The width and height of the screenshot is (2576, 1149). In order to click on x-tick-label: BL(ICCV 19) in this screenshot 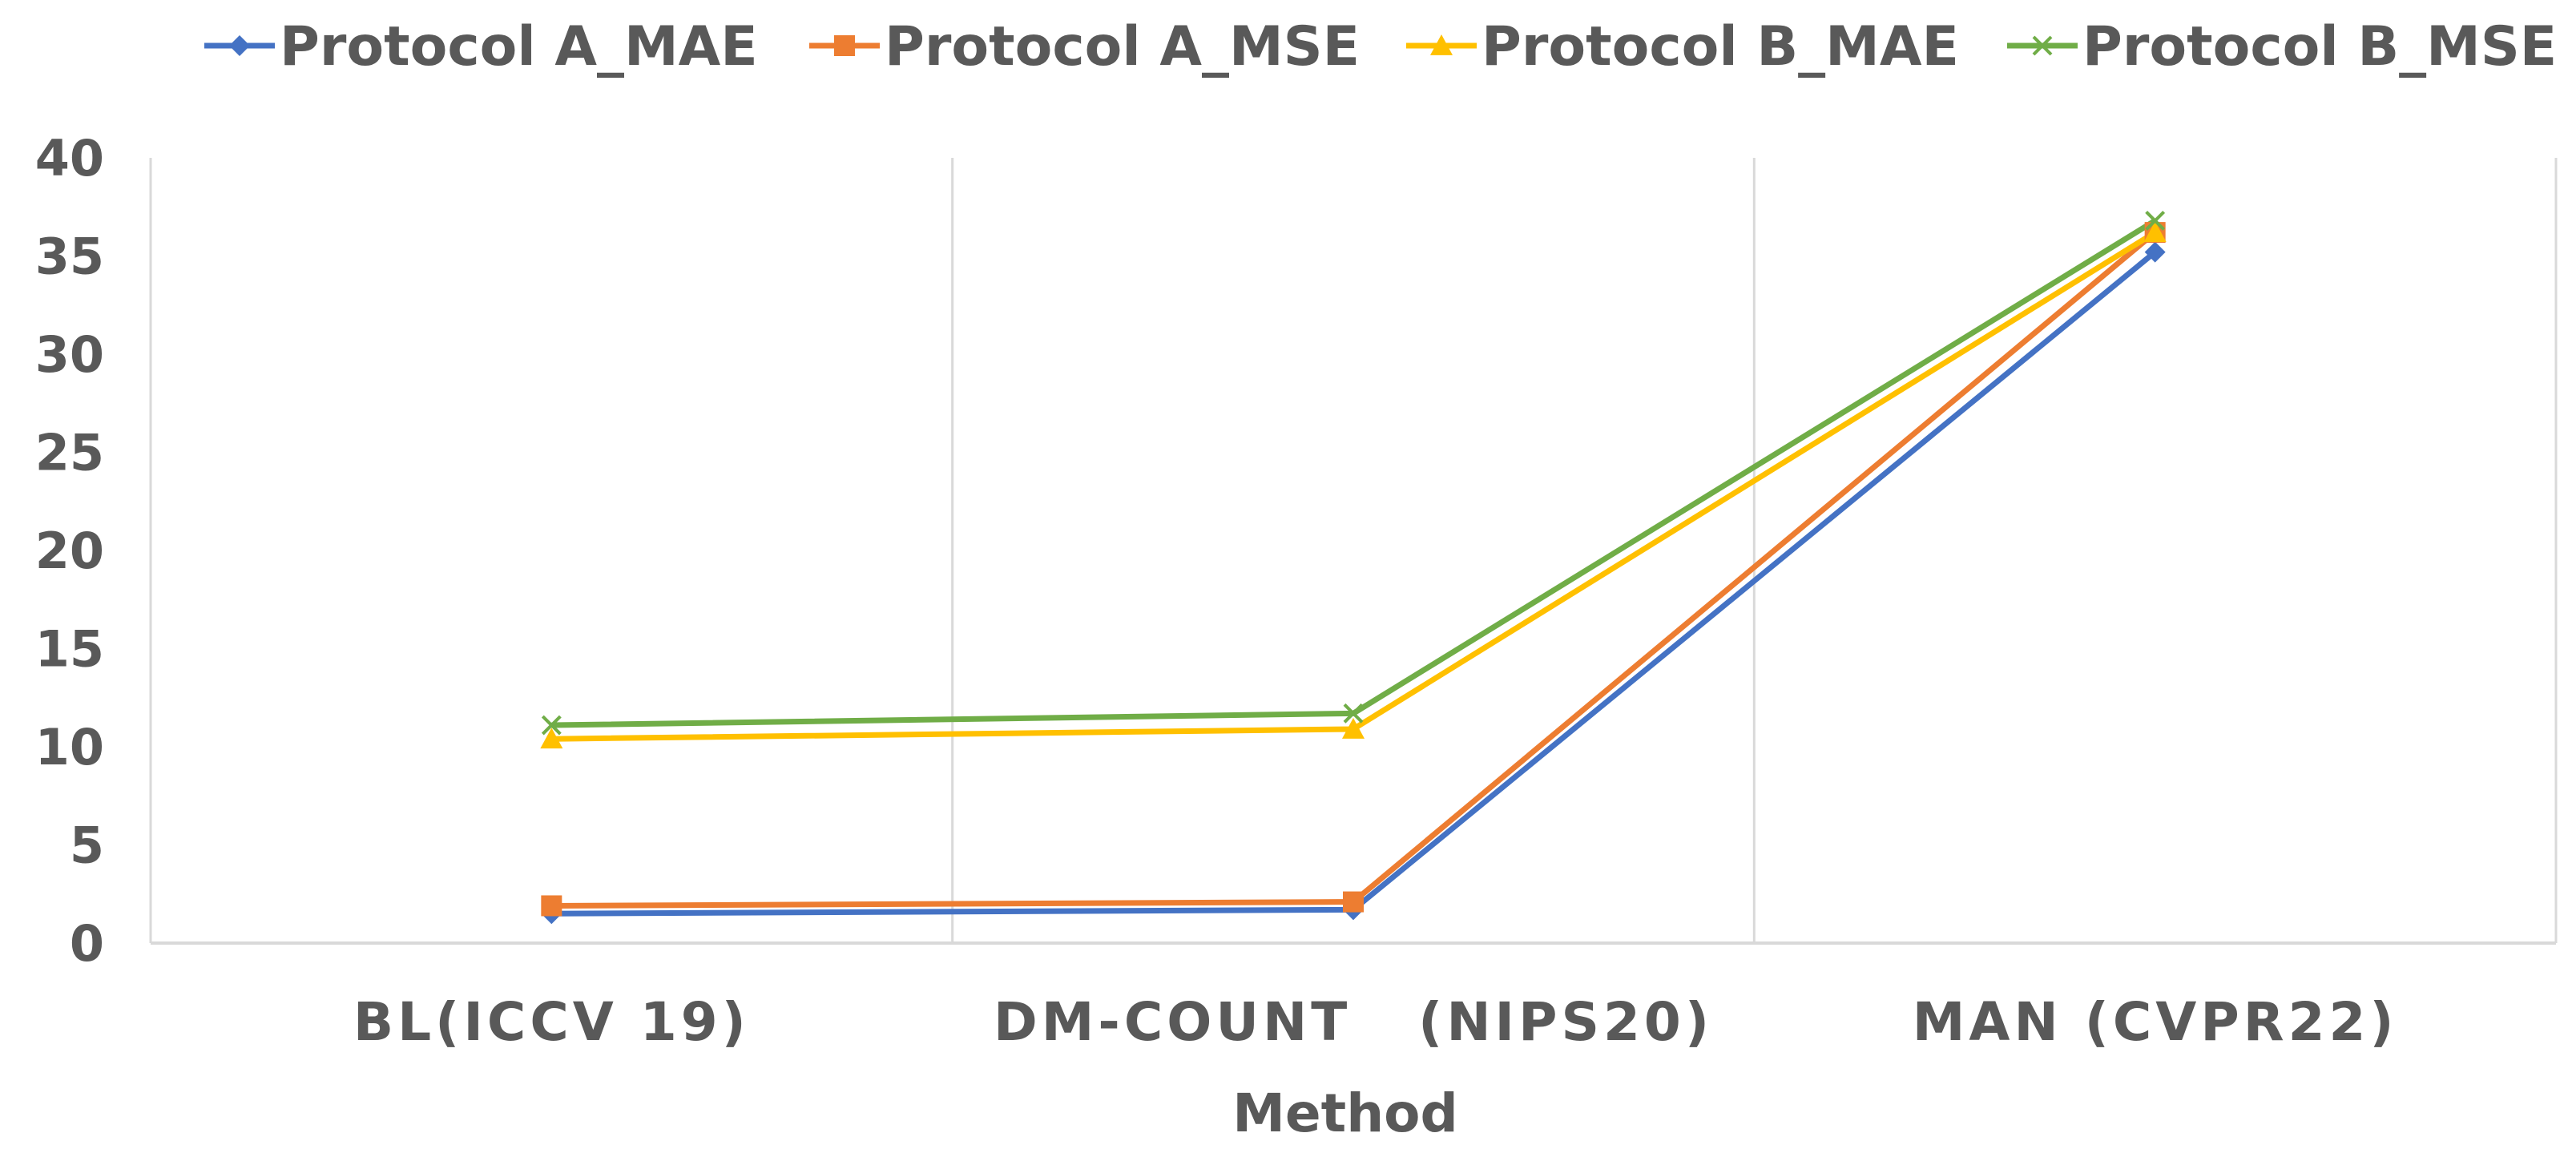, I will do `click(551, 1022)`.